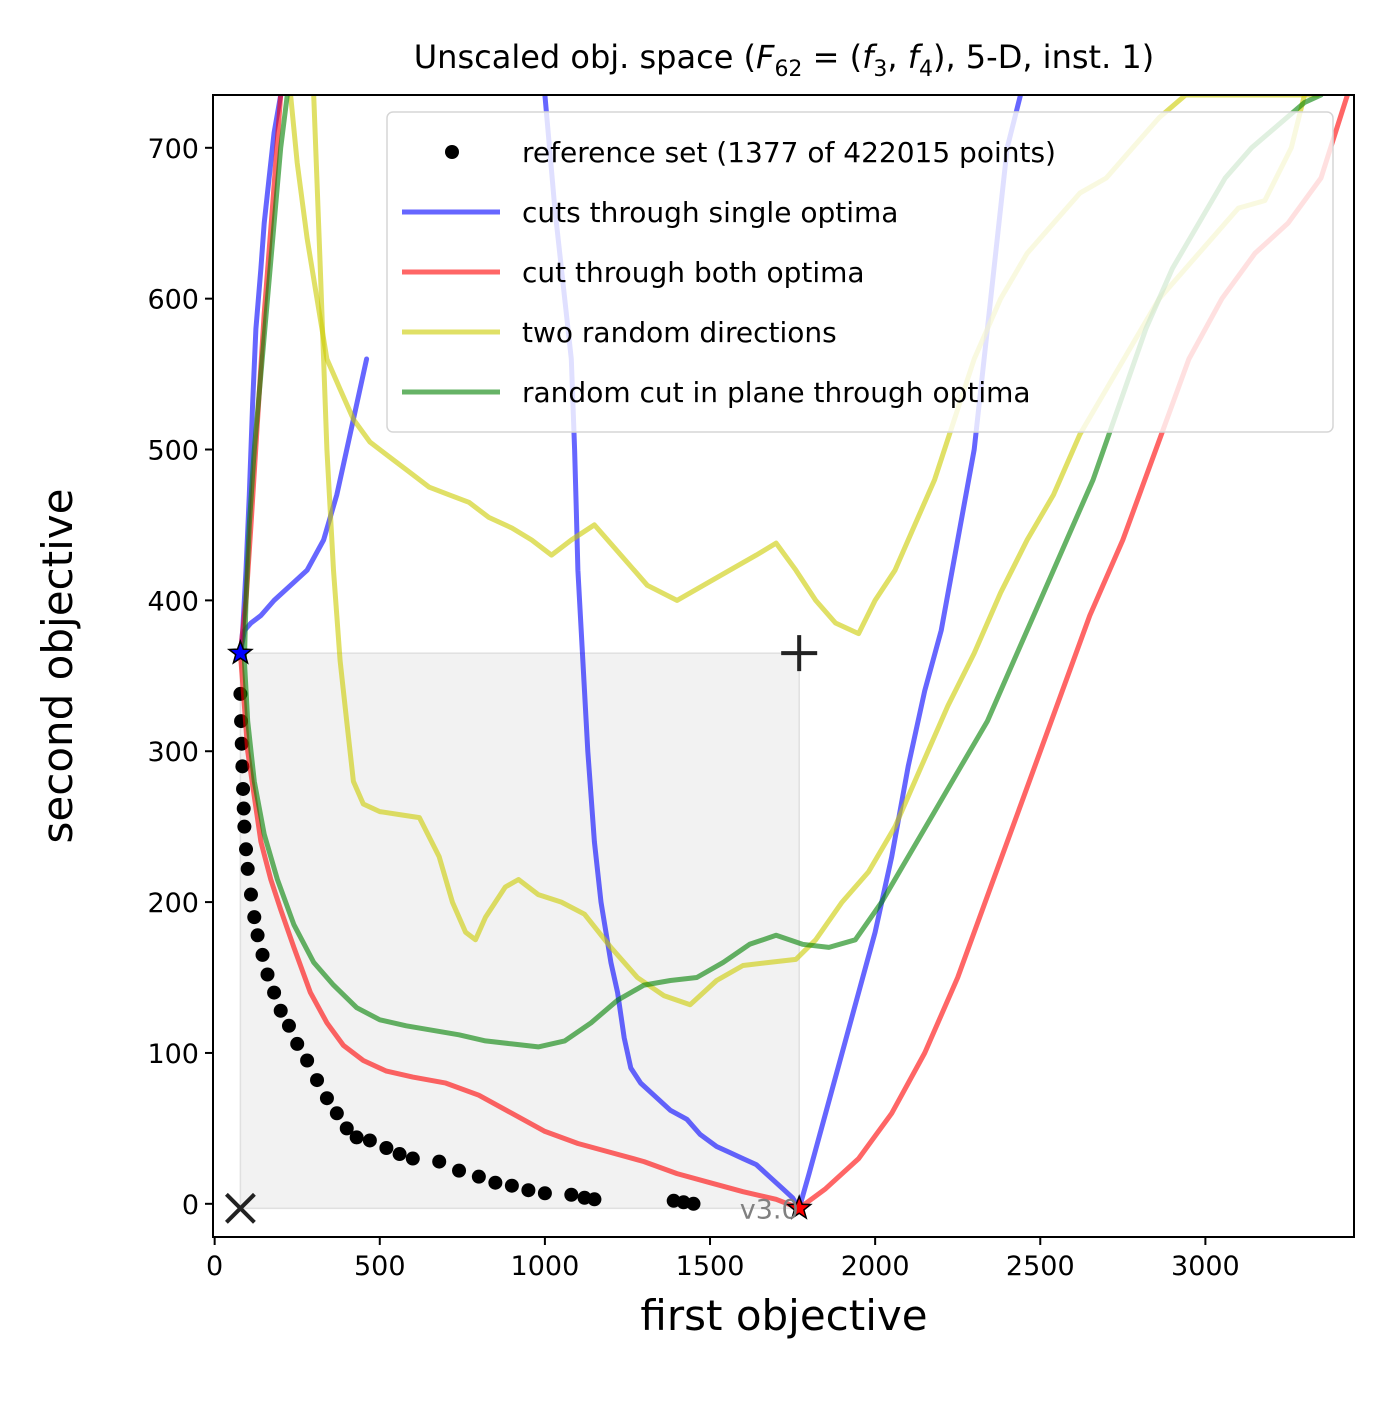 Image resolution: width=1384 pixels, height=1410 pixels. What do you see at coordinates (679, 332) in the screenshot?
I see `legend-label: two random directions` at bounding box center [679, 332].